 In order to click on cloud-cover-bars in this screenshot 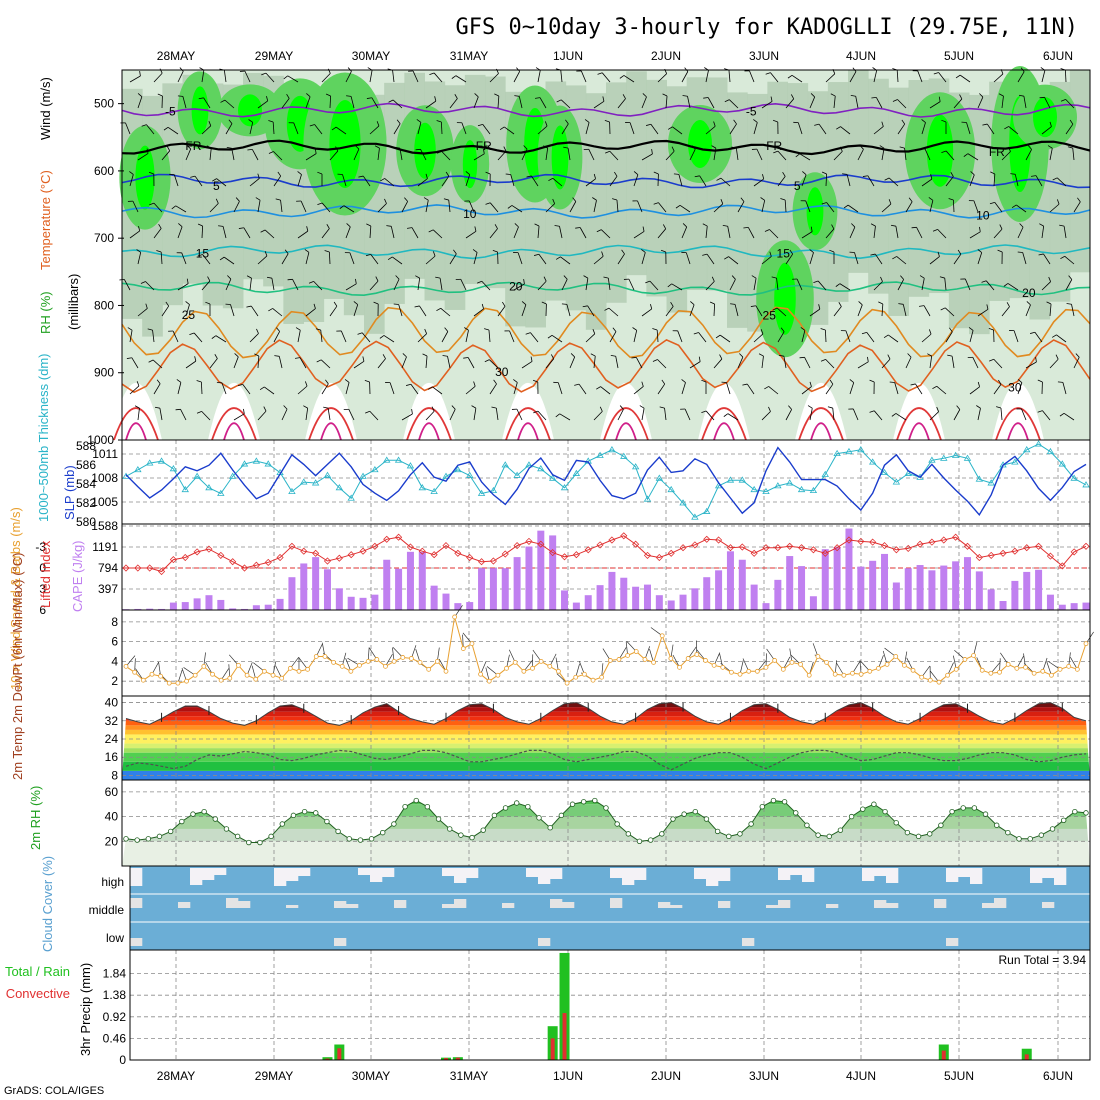, I will do `click(610, 908)`.